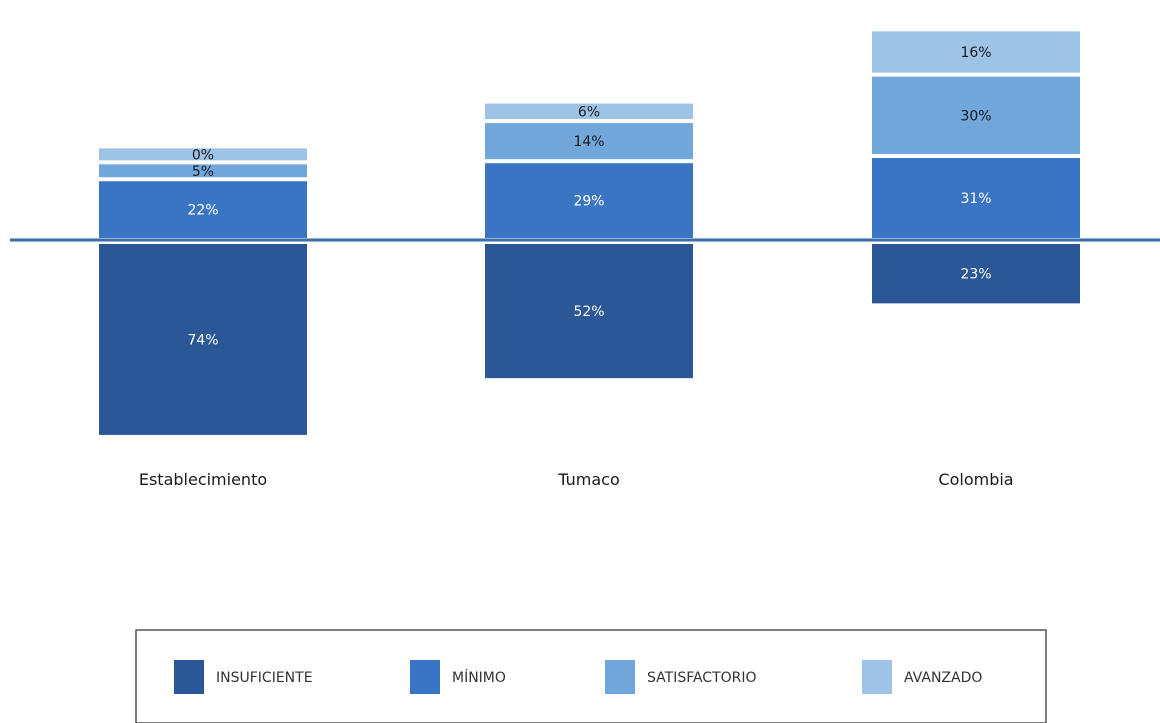 The image size is (1160, 723). I want to click on category-labels: Establecimiento Tumaco Colombia, so click(576, 479).